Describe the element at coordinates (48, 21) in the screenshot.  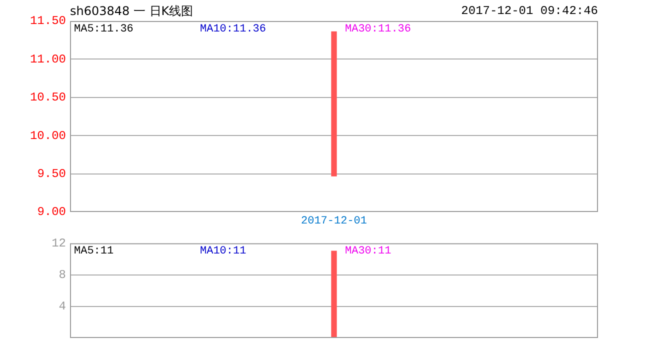
I see `y-tick-label: 11.50` at that location.